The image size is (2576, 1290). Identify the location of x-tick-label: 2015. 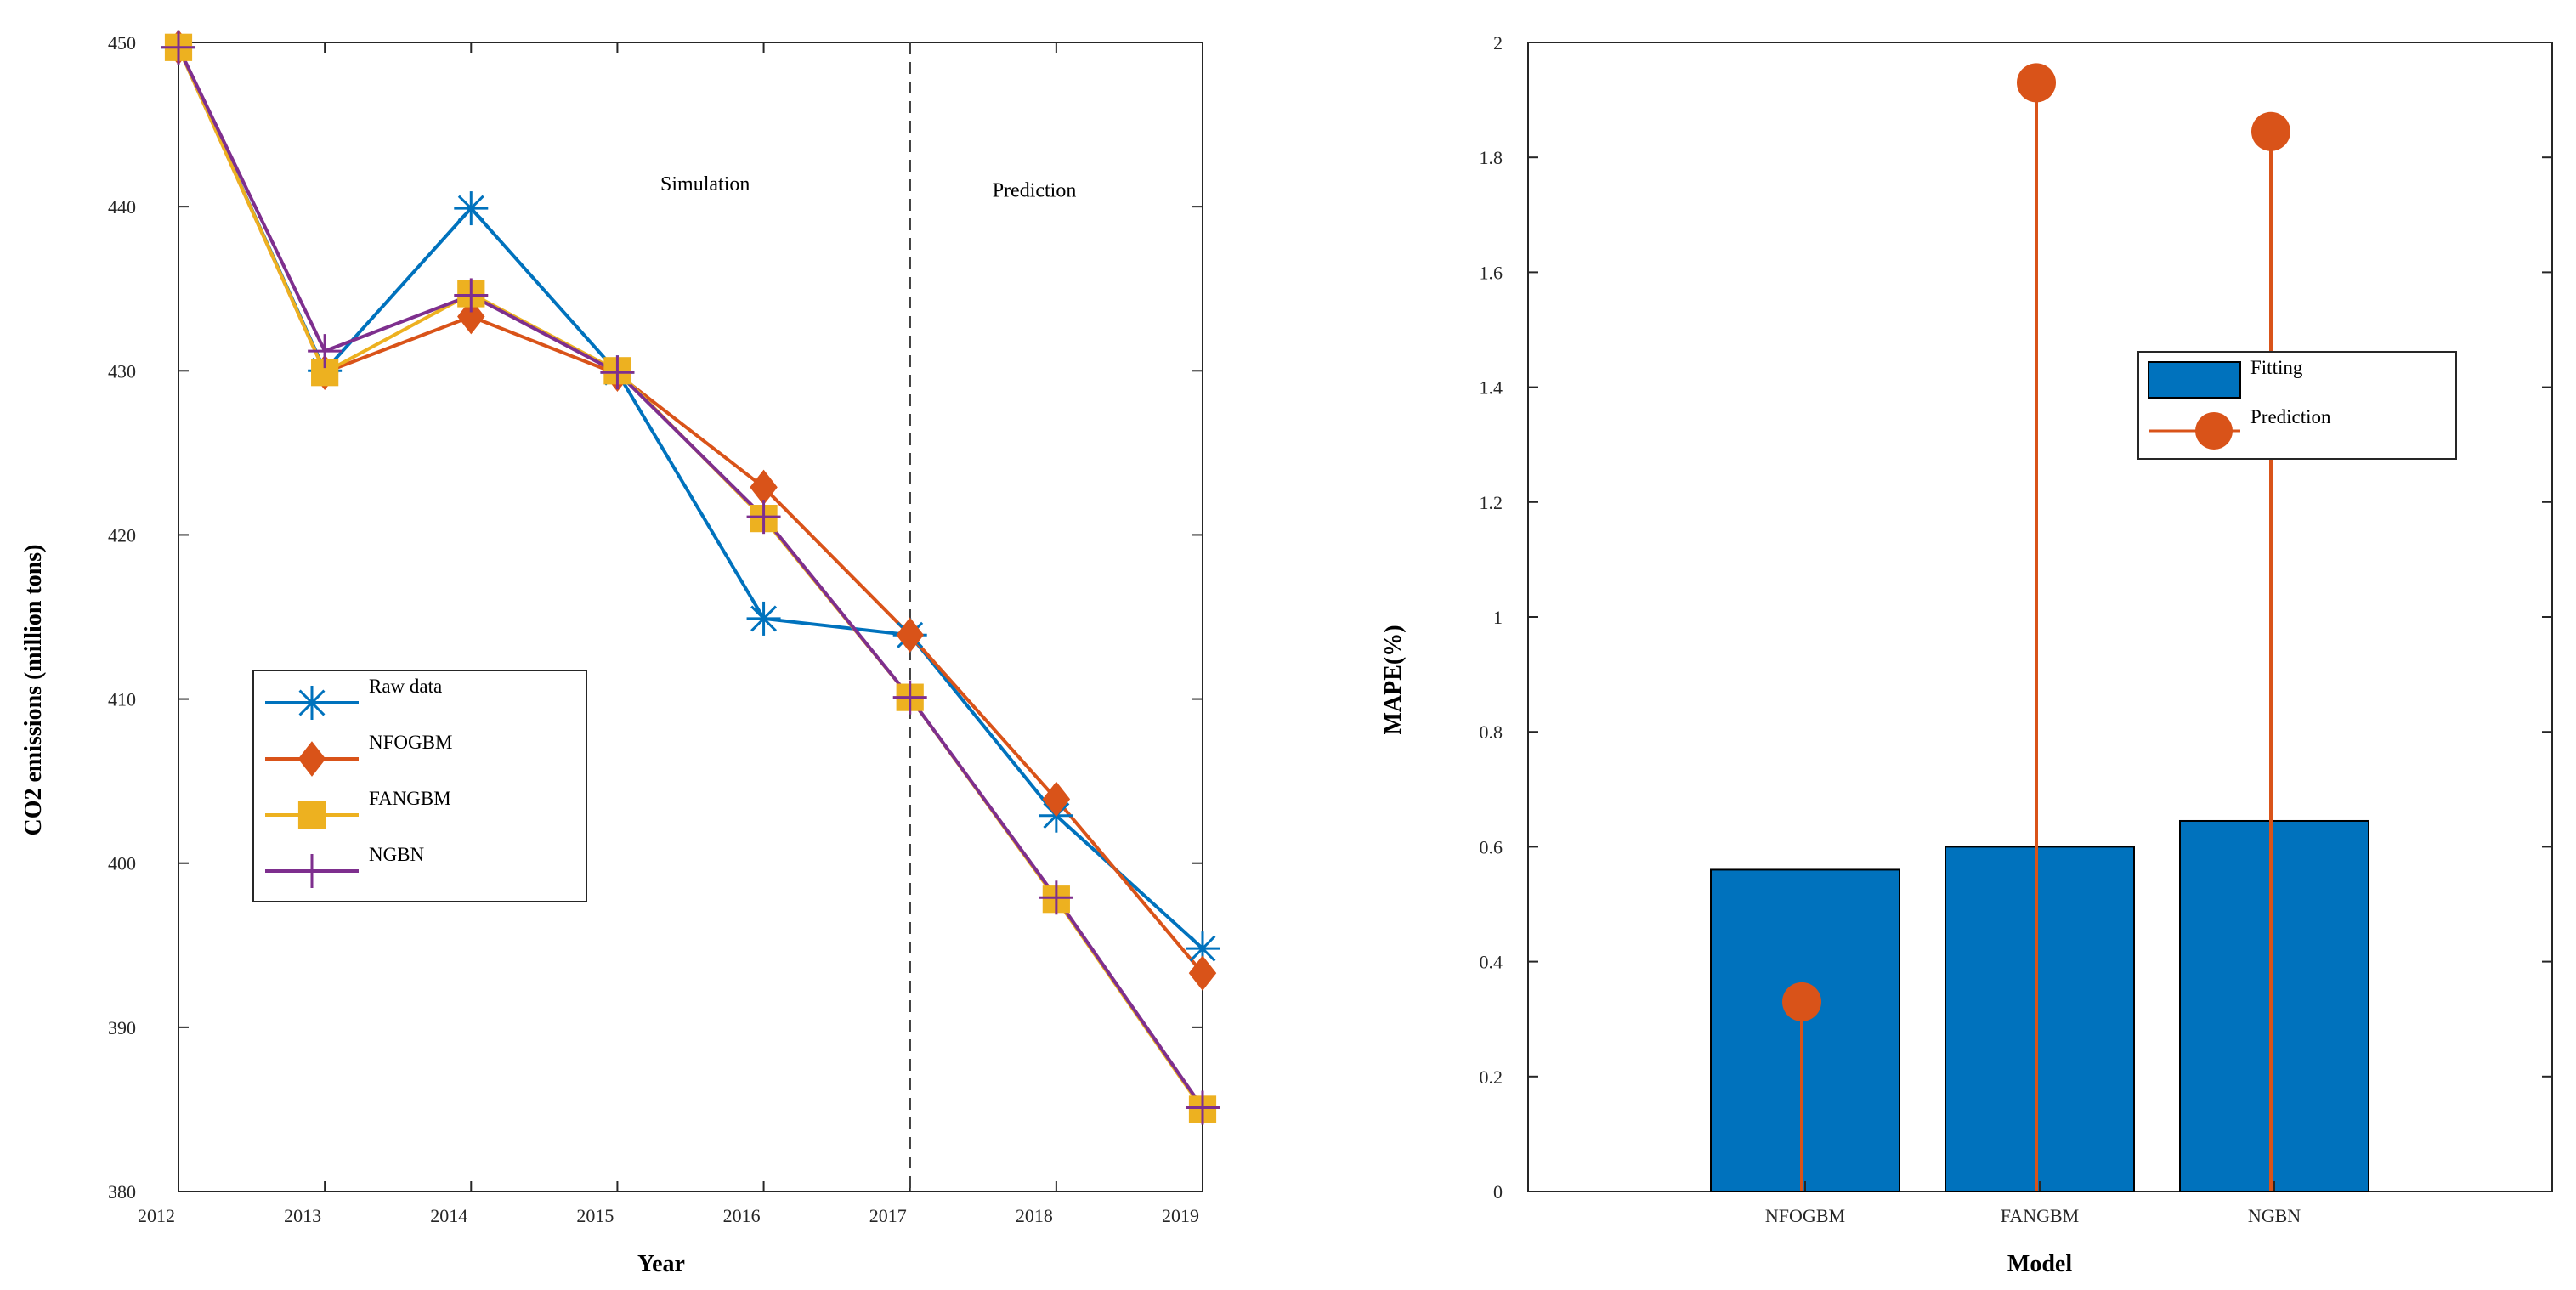
(595, 1215).